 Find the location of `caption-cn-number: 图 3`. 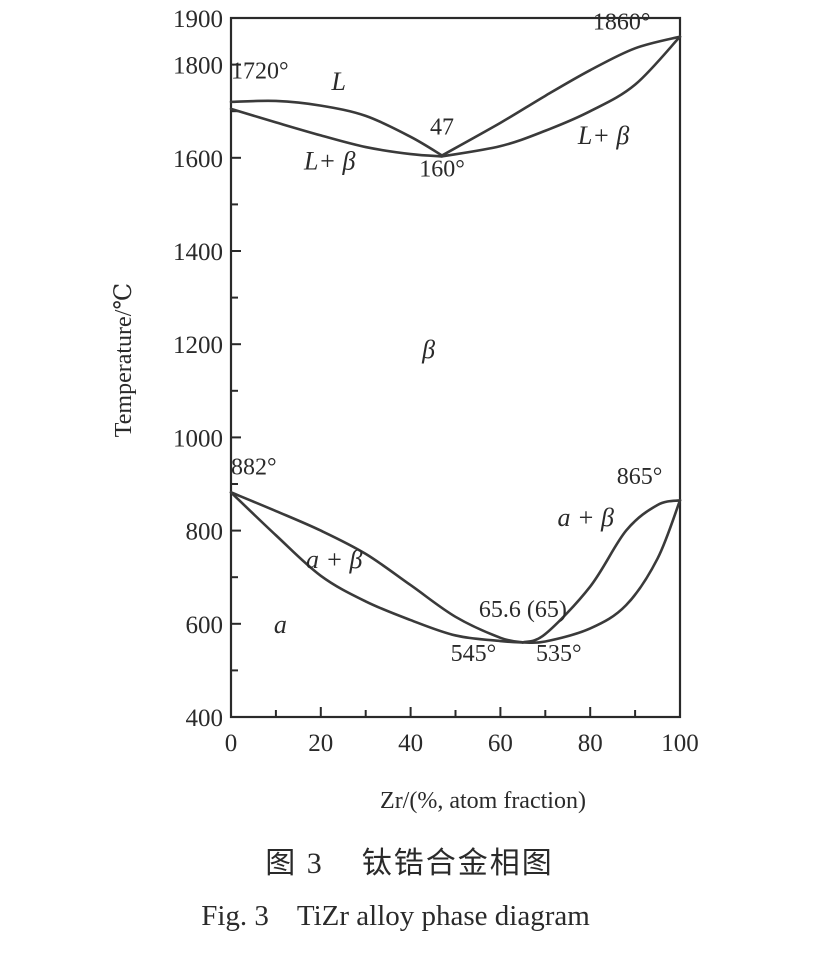

caption-cn-number: 图 3 is located at coordinates (294, 863).